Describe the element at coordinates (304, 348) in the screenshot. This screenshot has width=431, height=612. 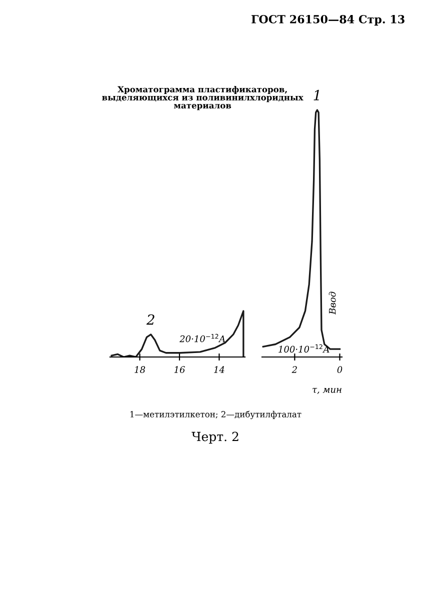
I see `annotation: 100·10$^{−12}$A` at that location.